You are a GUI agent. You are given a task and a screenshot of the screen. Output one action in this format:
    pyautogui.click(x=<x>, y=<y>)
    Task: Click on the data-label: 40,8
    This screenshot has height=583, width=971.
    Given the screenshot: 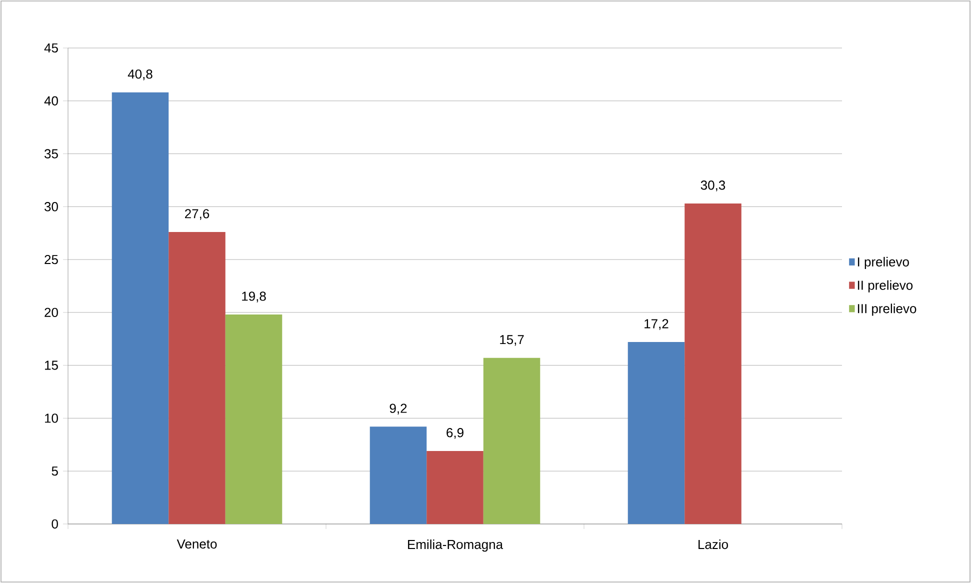 What is the action you would take?
    pyautogui.click(x=140, y=74)
    